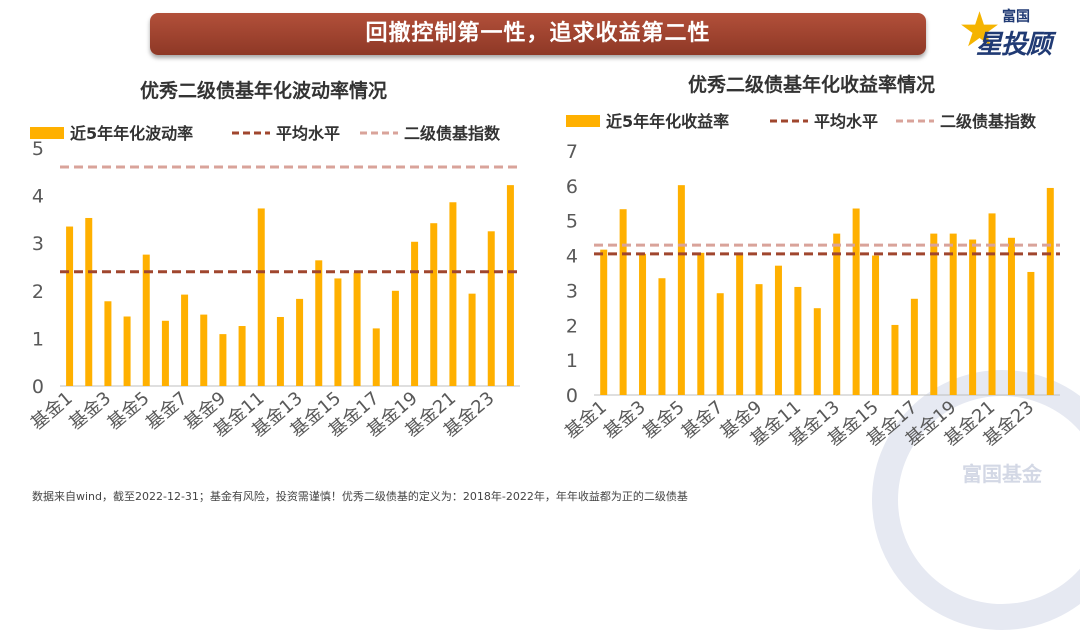  Describe the element at coordinates (667, 121) in the screenshot. I see `return-legend-bar-label: 近5年年化收益率` at that location.